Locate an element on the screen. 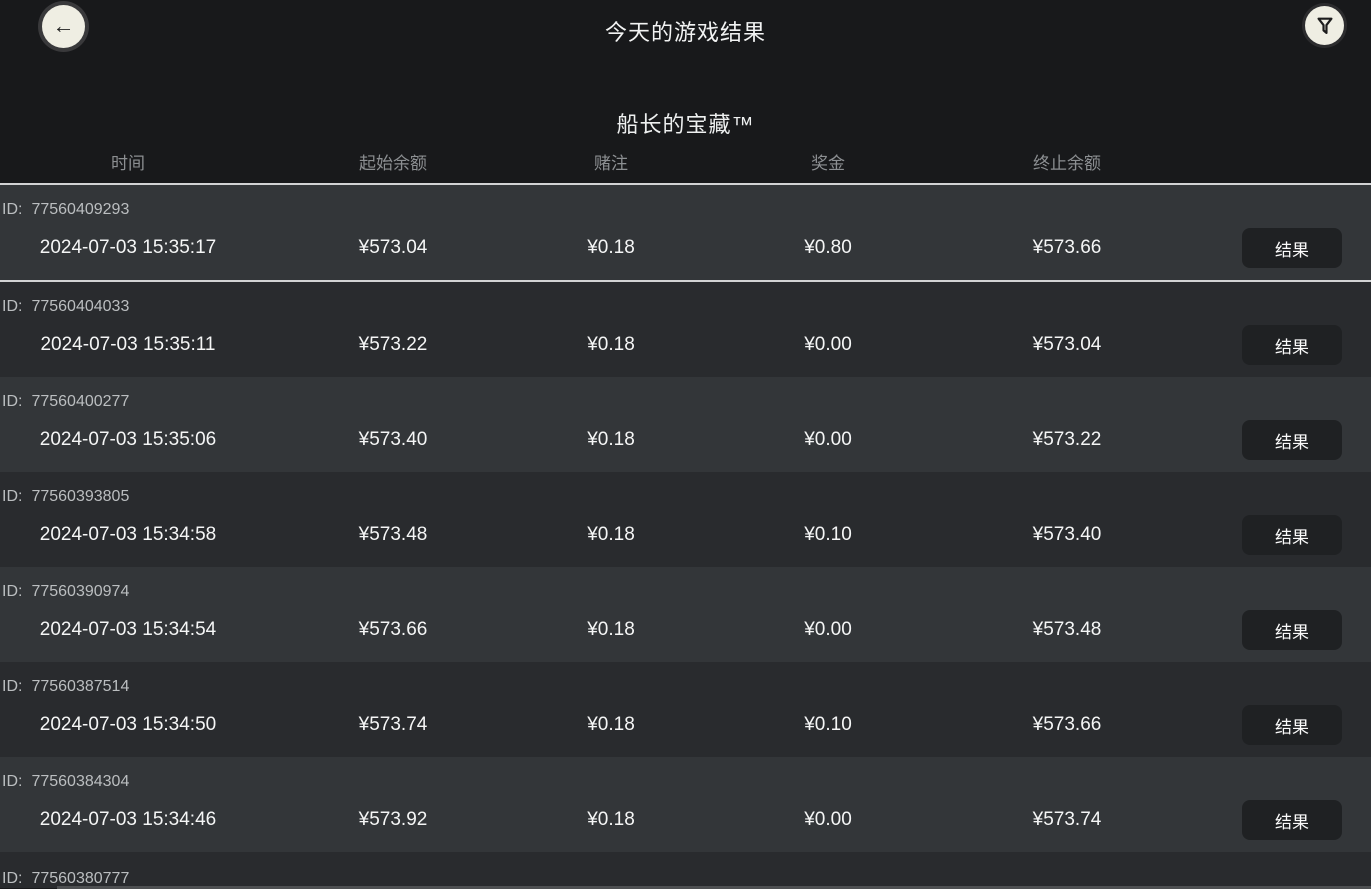  row-id: ID: 77560400277 is located at coordinates (685, 402).